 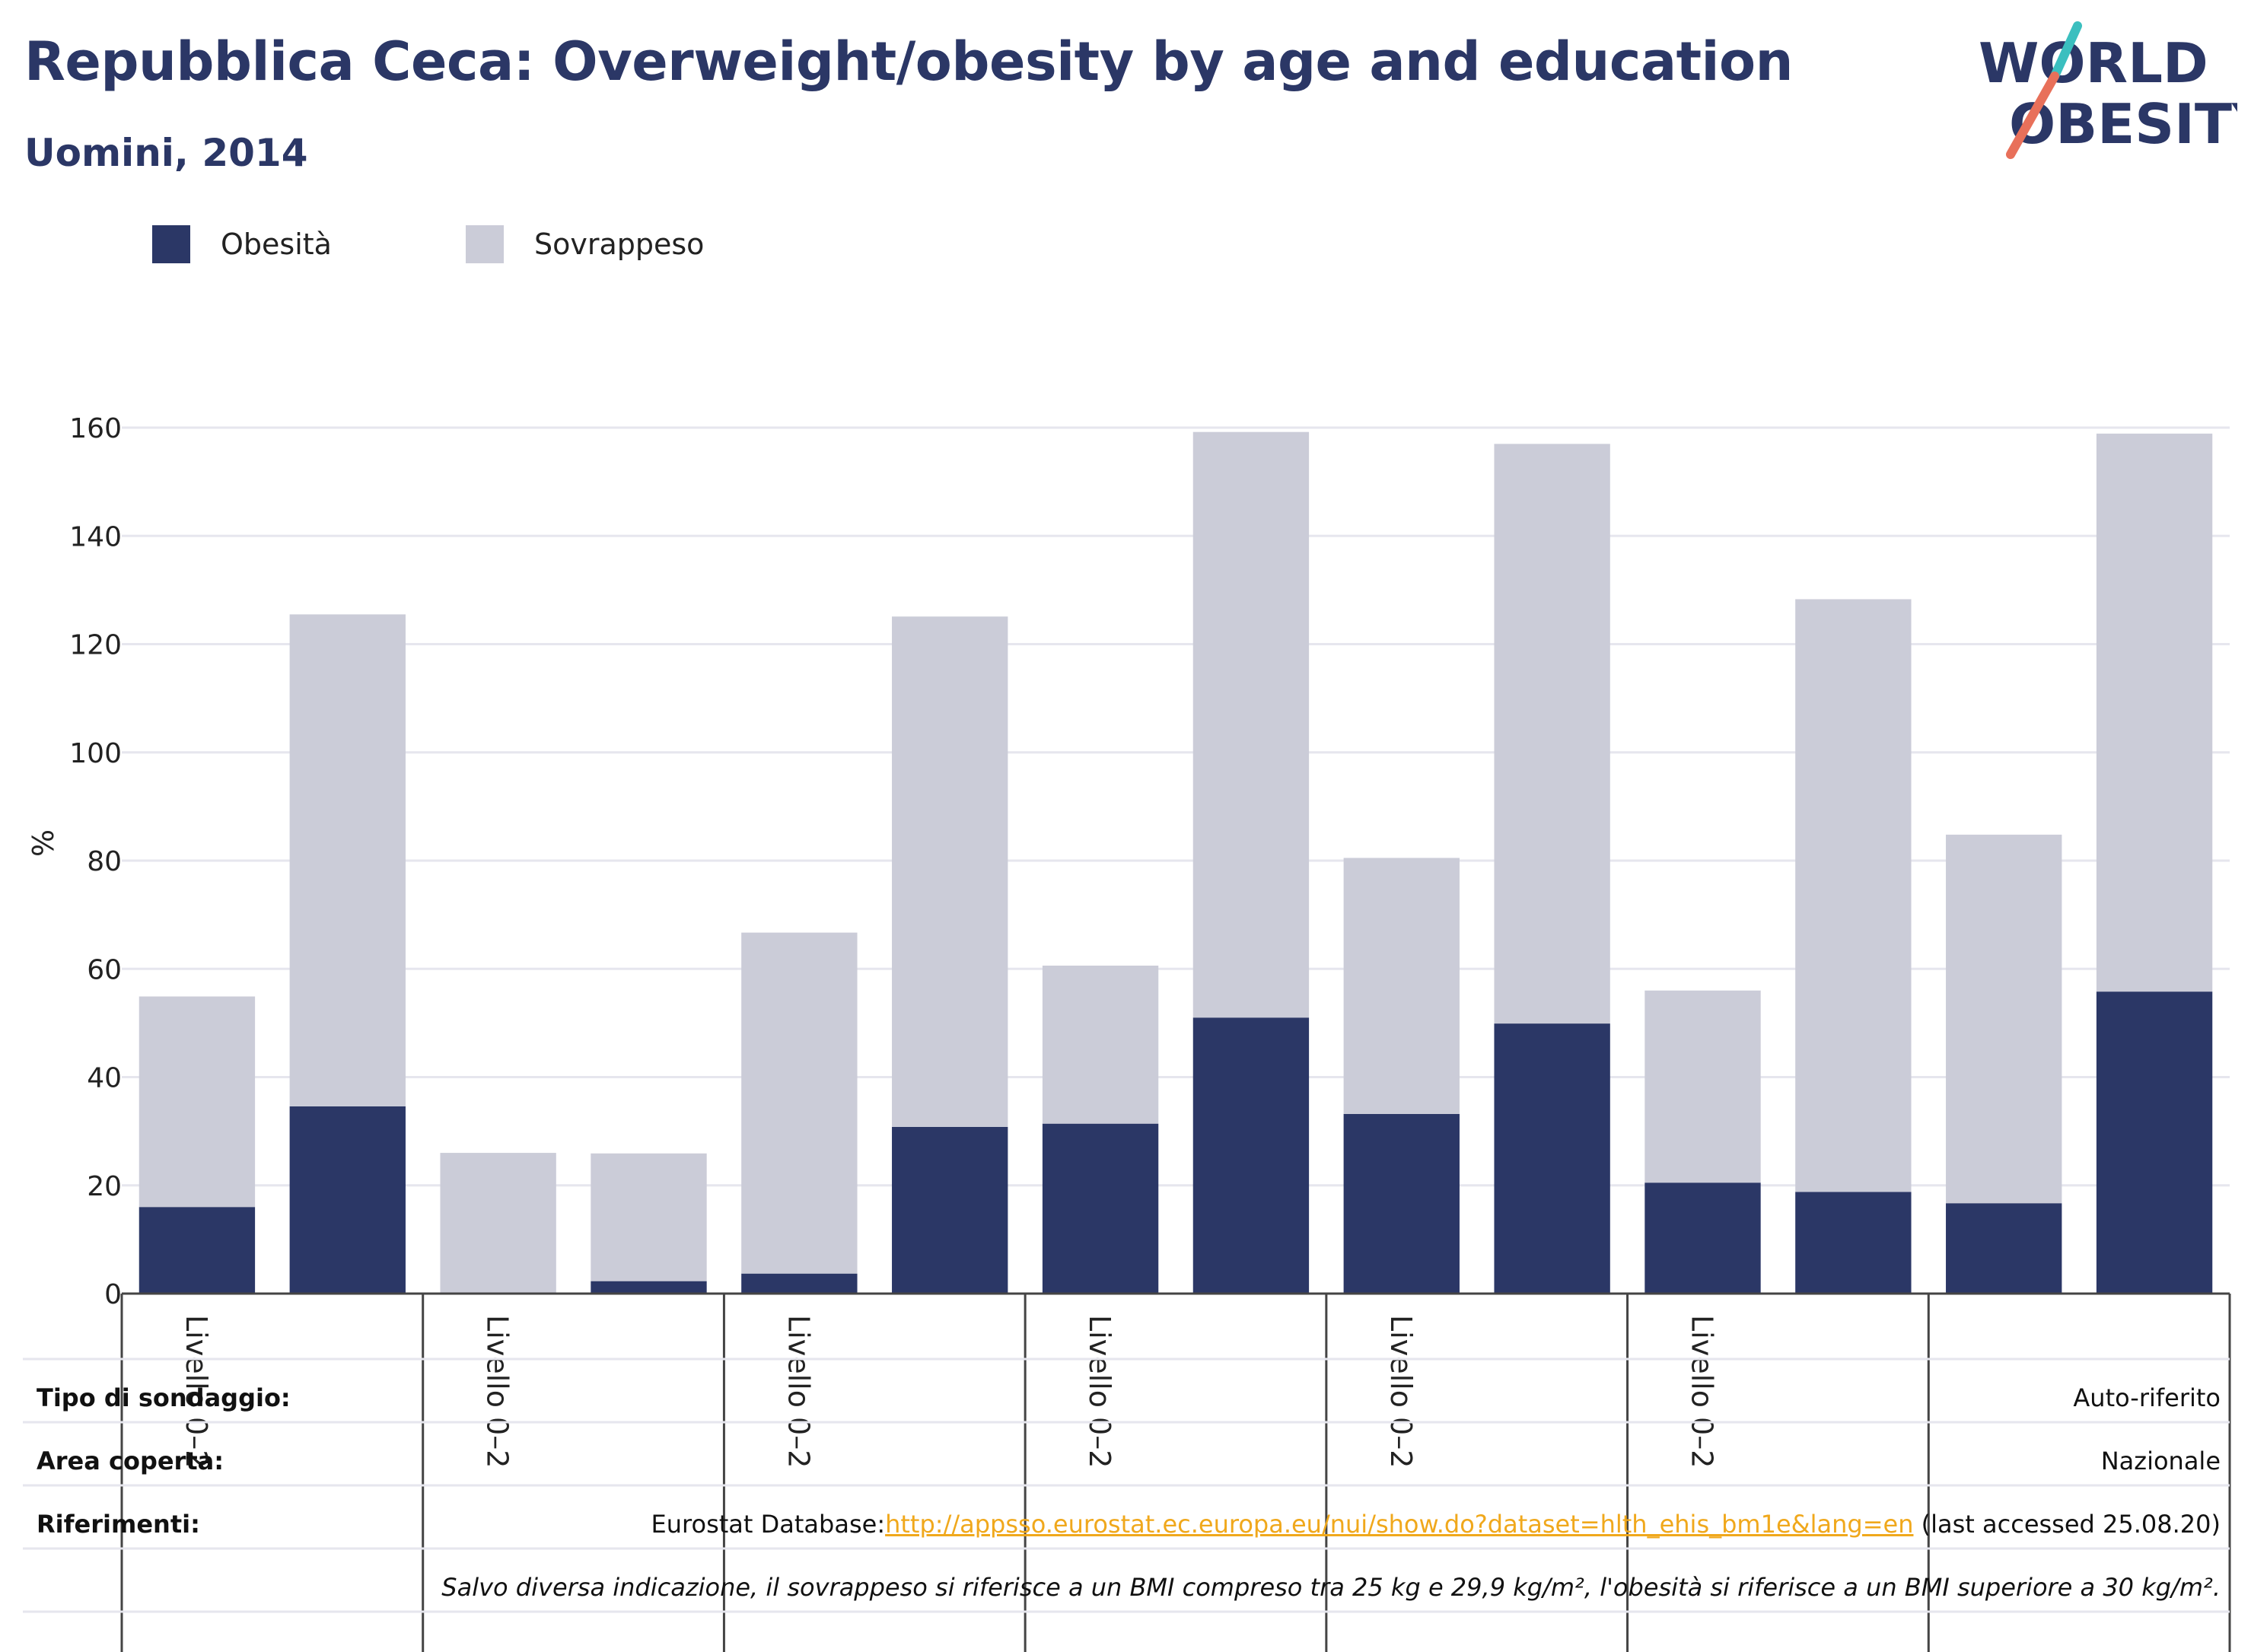 What do you see at coordinates (95, 753) in the screenshot?
I see `y-tick-label-5: 100` at bounding box center [95, 753].